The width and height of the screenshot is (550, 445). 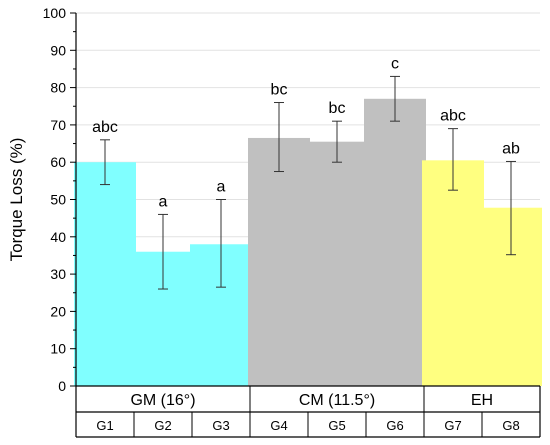 What do you see at coordinates (511, 148) in the screenshot?
I see `significance-label-G8: ab` at bounding box center [511, 148].